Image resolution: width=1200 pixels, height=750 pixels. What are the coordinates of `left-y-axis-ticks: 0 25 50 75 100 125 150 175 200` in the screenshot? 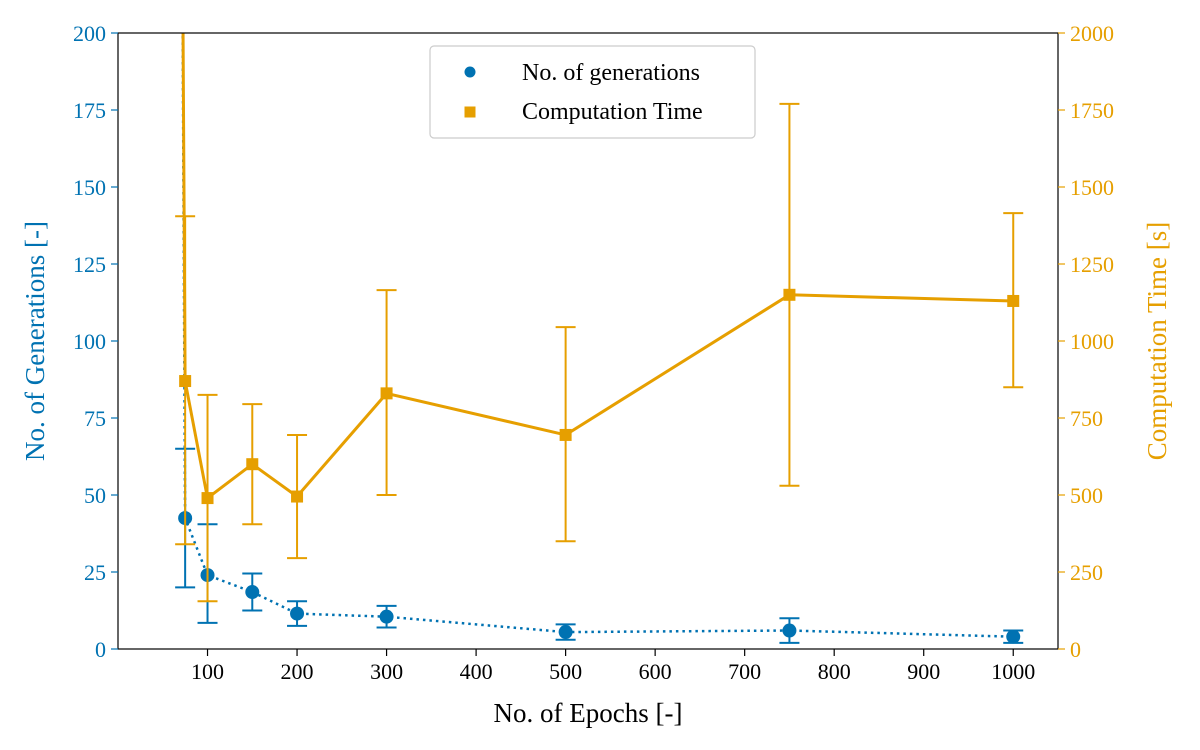 It's located at (95, 341).